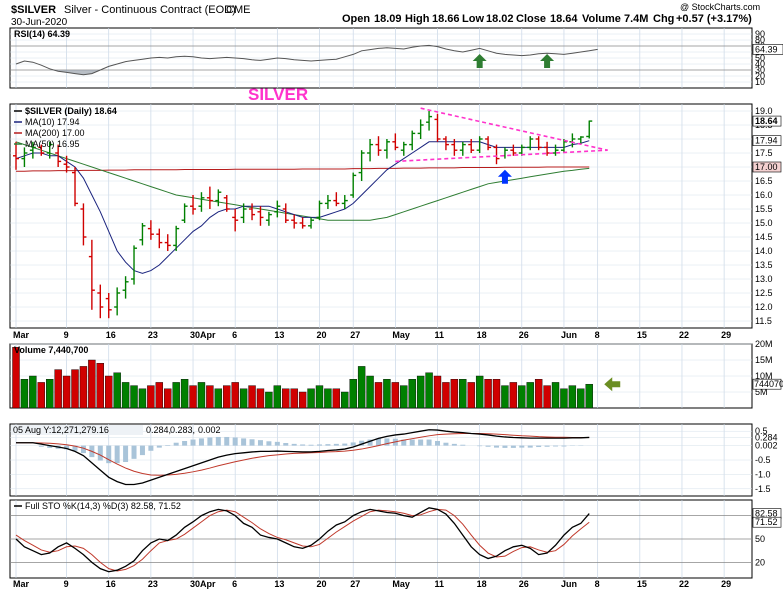 The width and height of the screenshot is (783, 597). Describe the element at coordinates (524, 584) in the screenshot. I see `x-axis-label: 26` at that location.